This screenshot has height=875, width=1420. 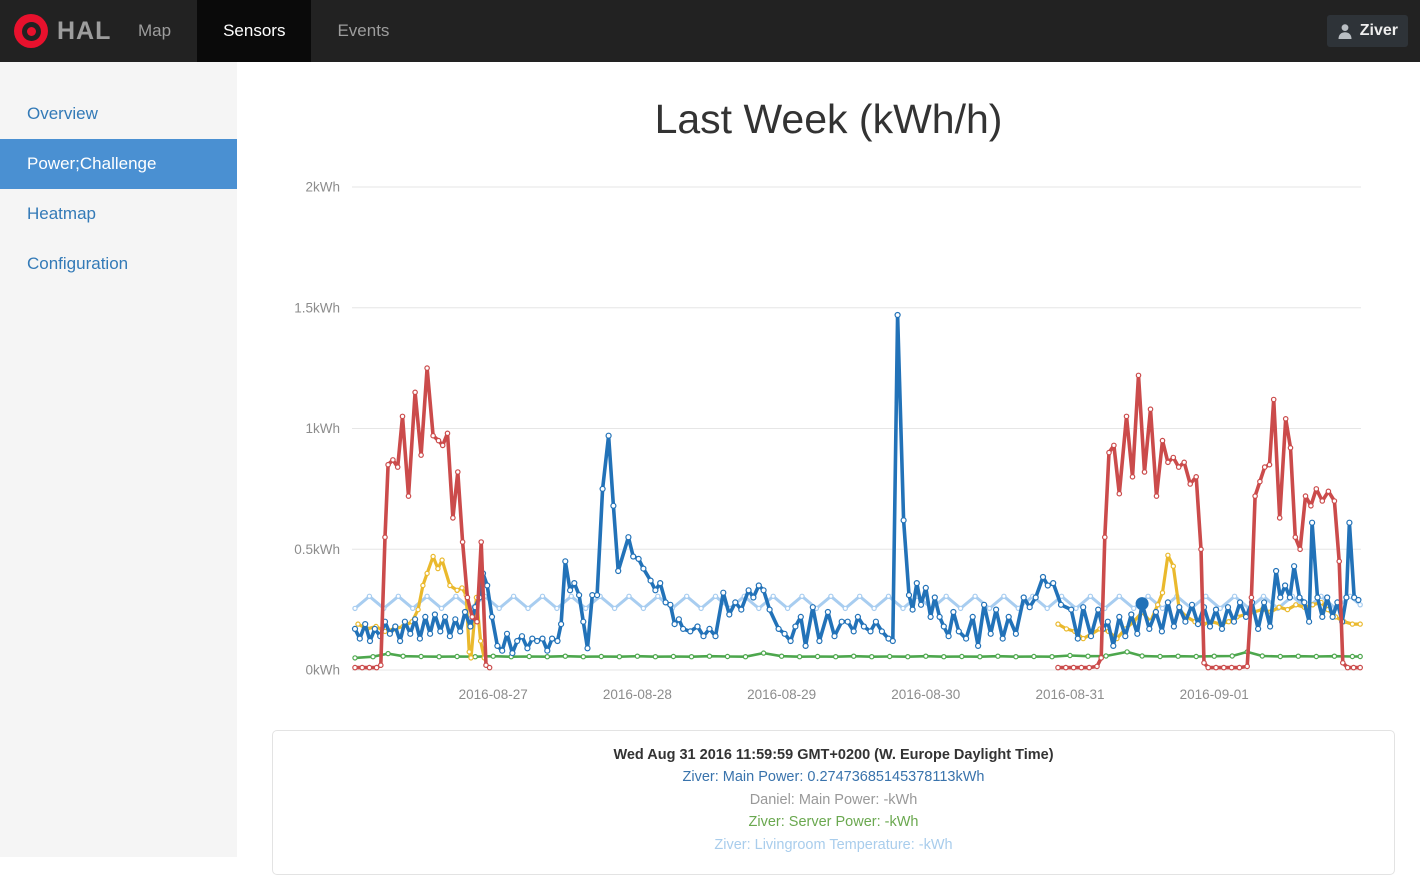 I want to click on y-axis-tick-label: 1kWh, so click(x=322, y=428).